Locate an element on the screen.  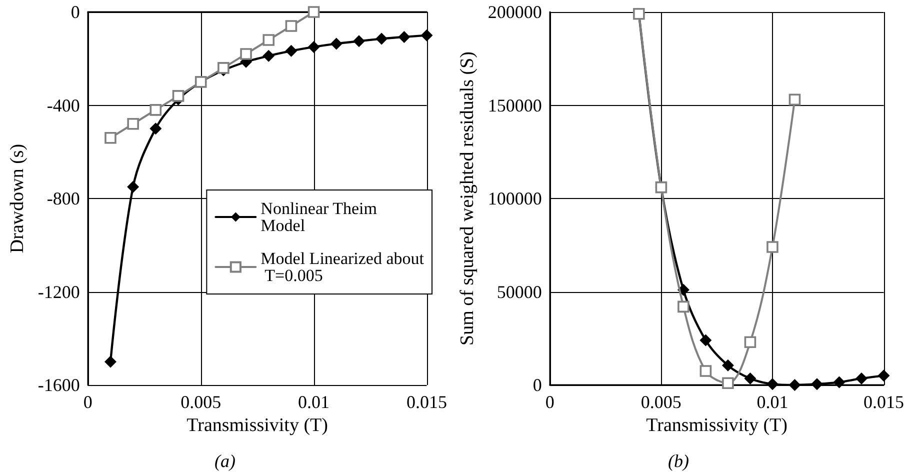
y-tick-label: -1200 is located at coordinates (59, 292).